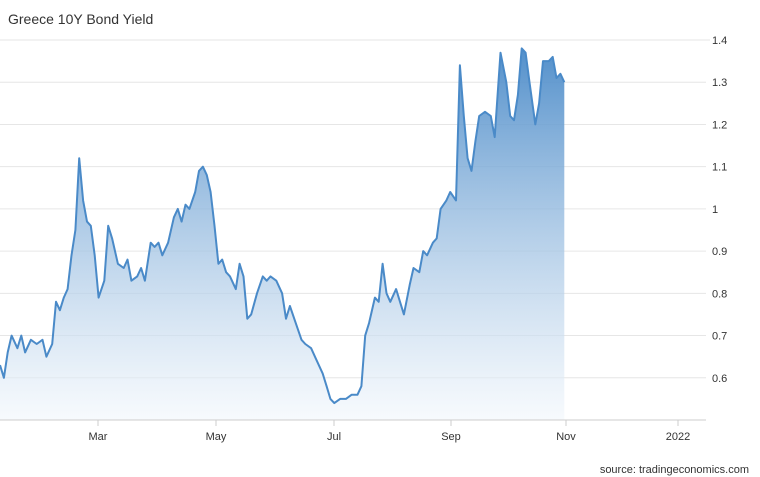 This screenshot has width=760, height=477. I want to click on y-tick-label: 0.9, so click(719, 252).